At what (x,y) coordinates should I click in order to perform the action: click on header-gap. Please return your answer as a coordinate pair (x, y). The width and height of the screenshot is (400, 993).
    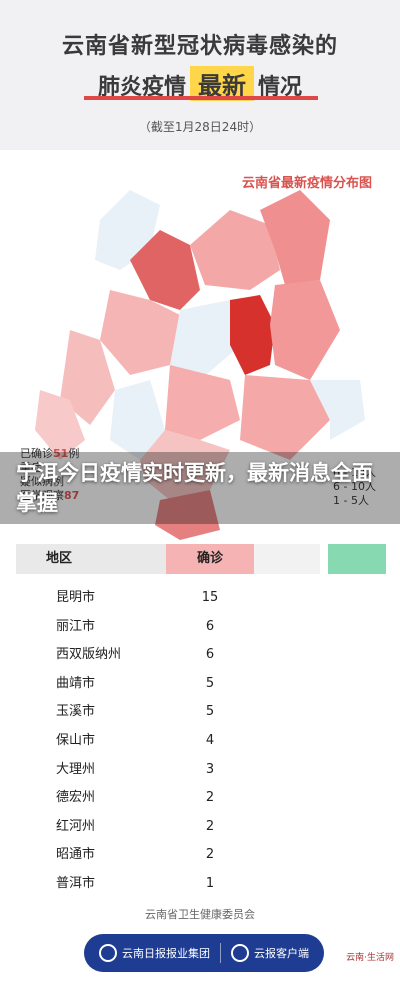
    Looking at the image, I should click on (324, 559).